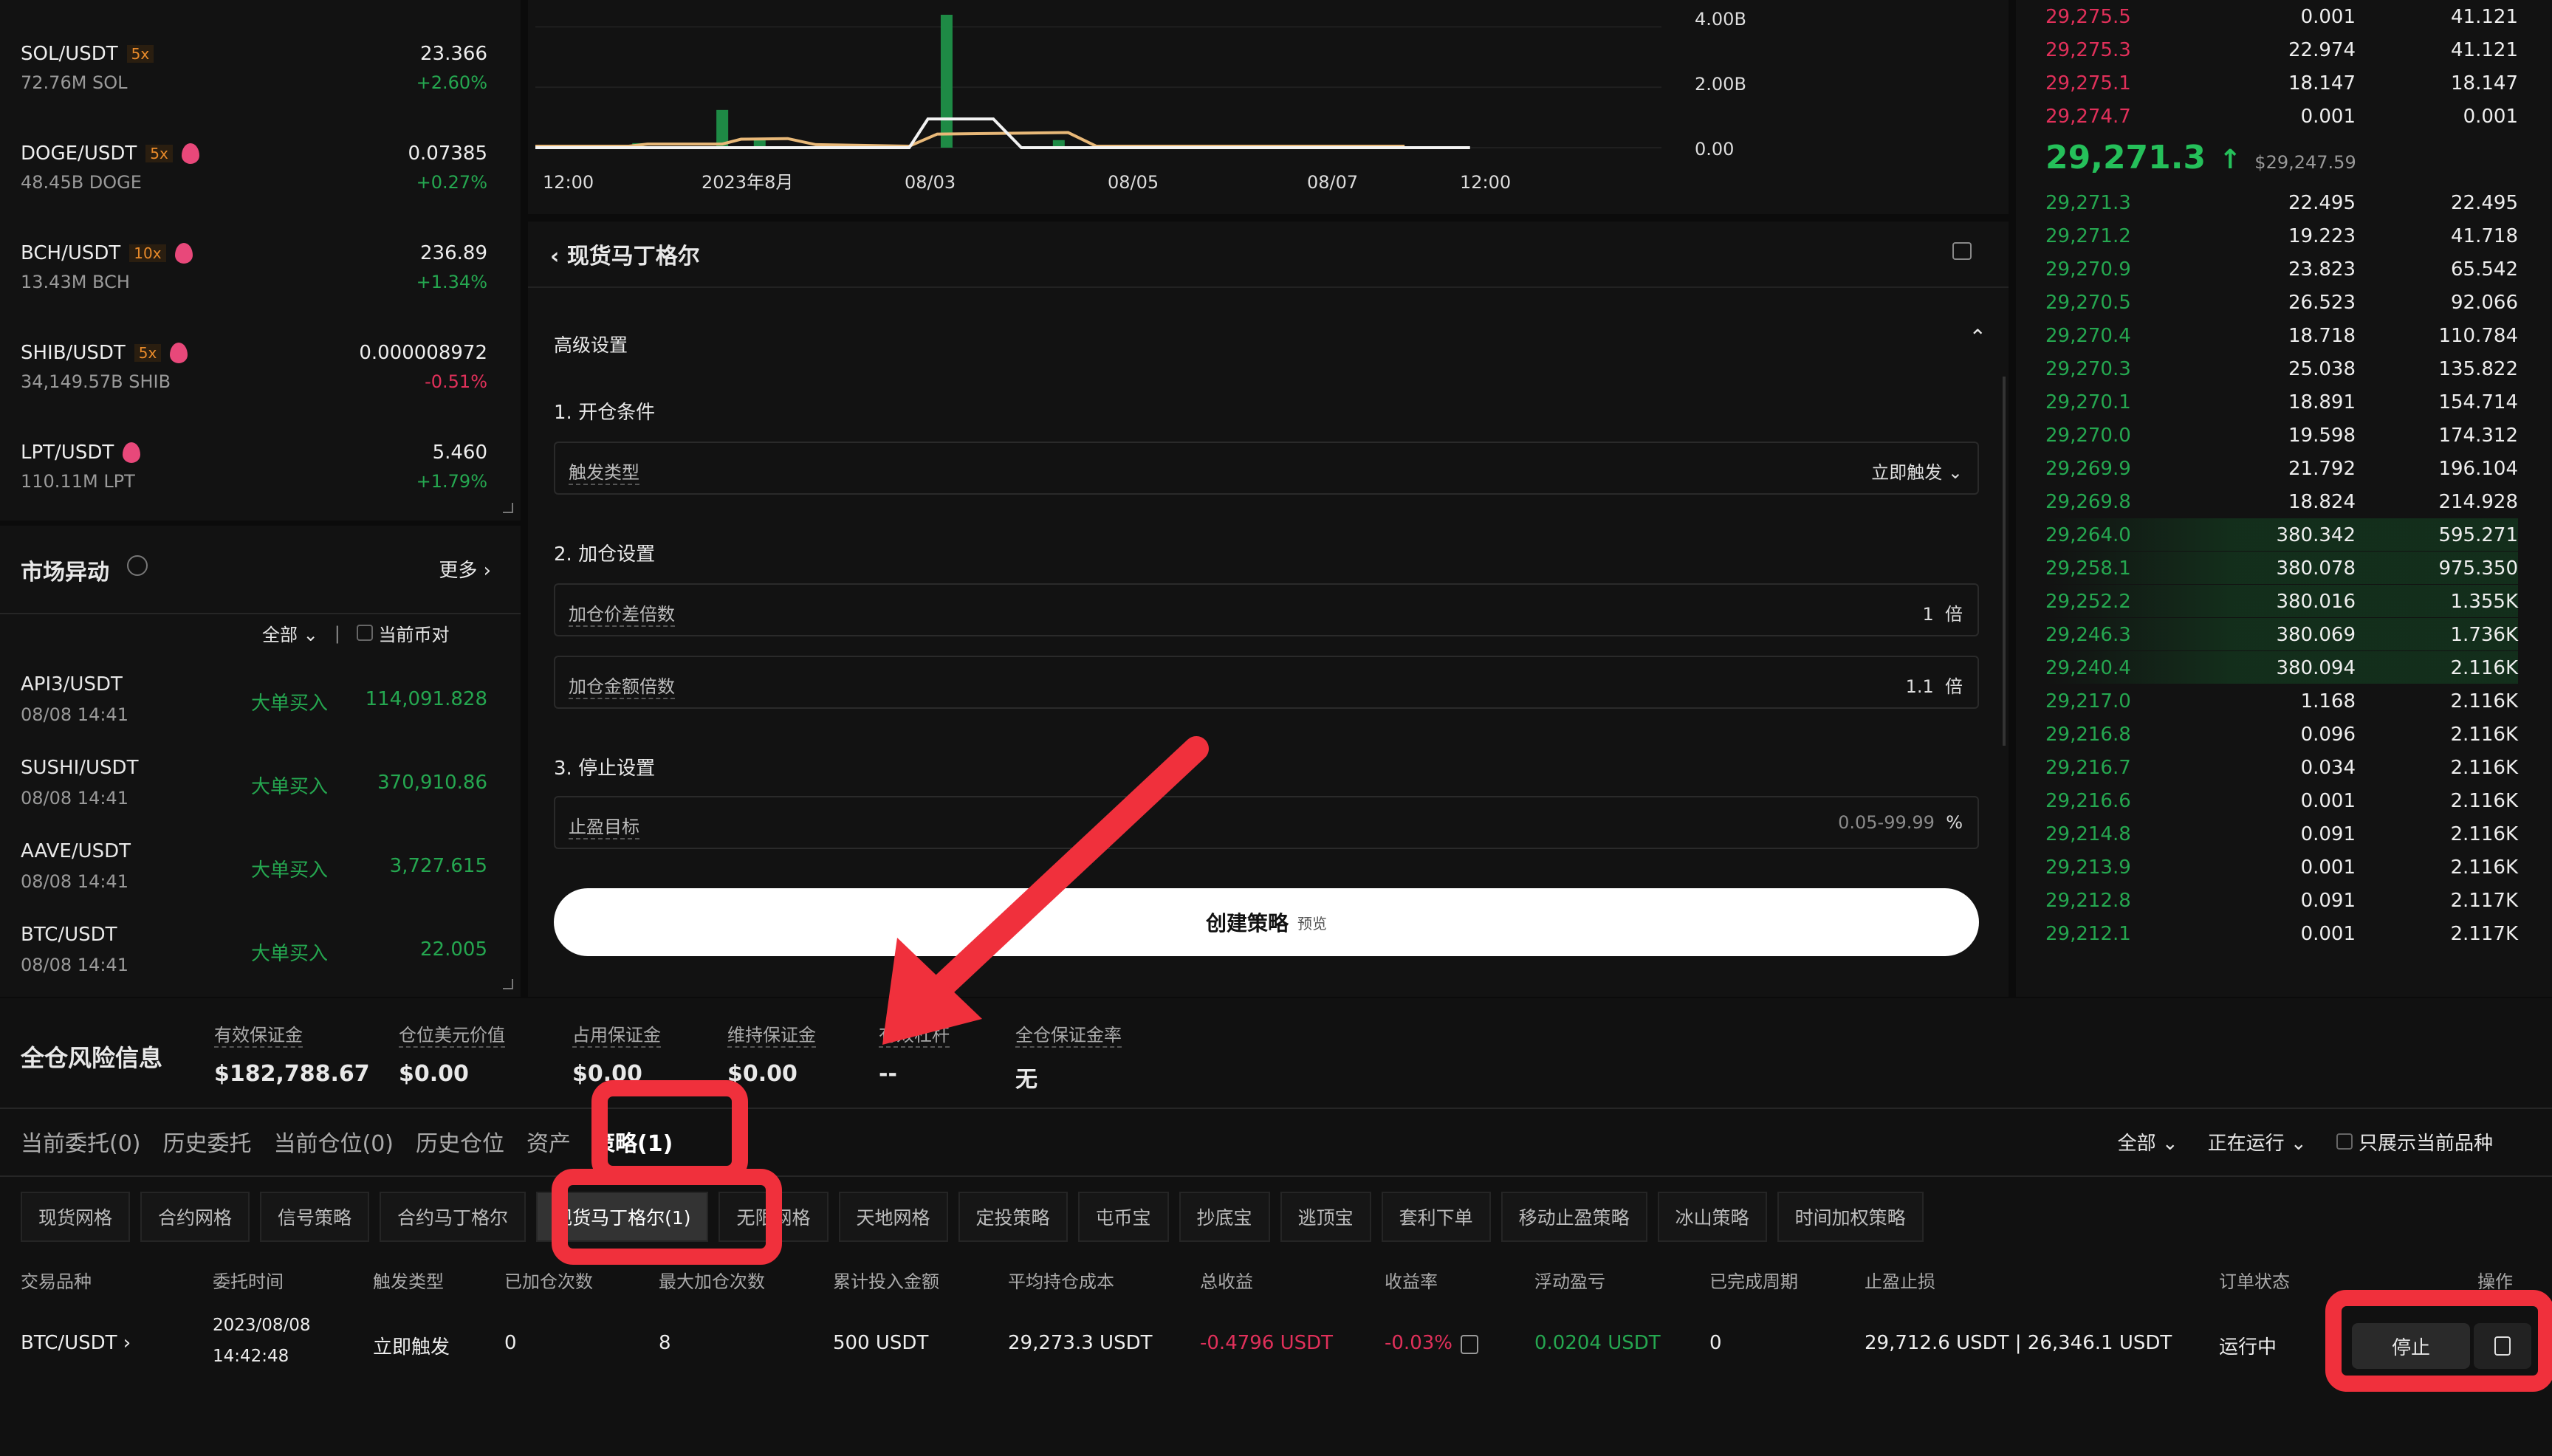 Image resolution: width=2552 pixels, height=1456 pixels. I want to click on amount: 25.038, so click(2322, 369).